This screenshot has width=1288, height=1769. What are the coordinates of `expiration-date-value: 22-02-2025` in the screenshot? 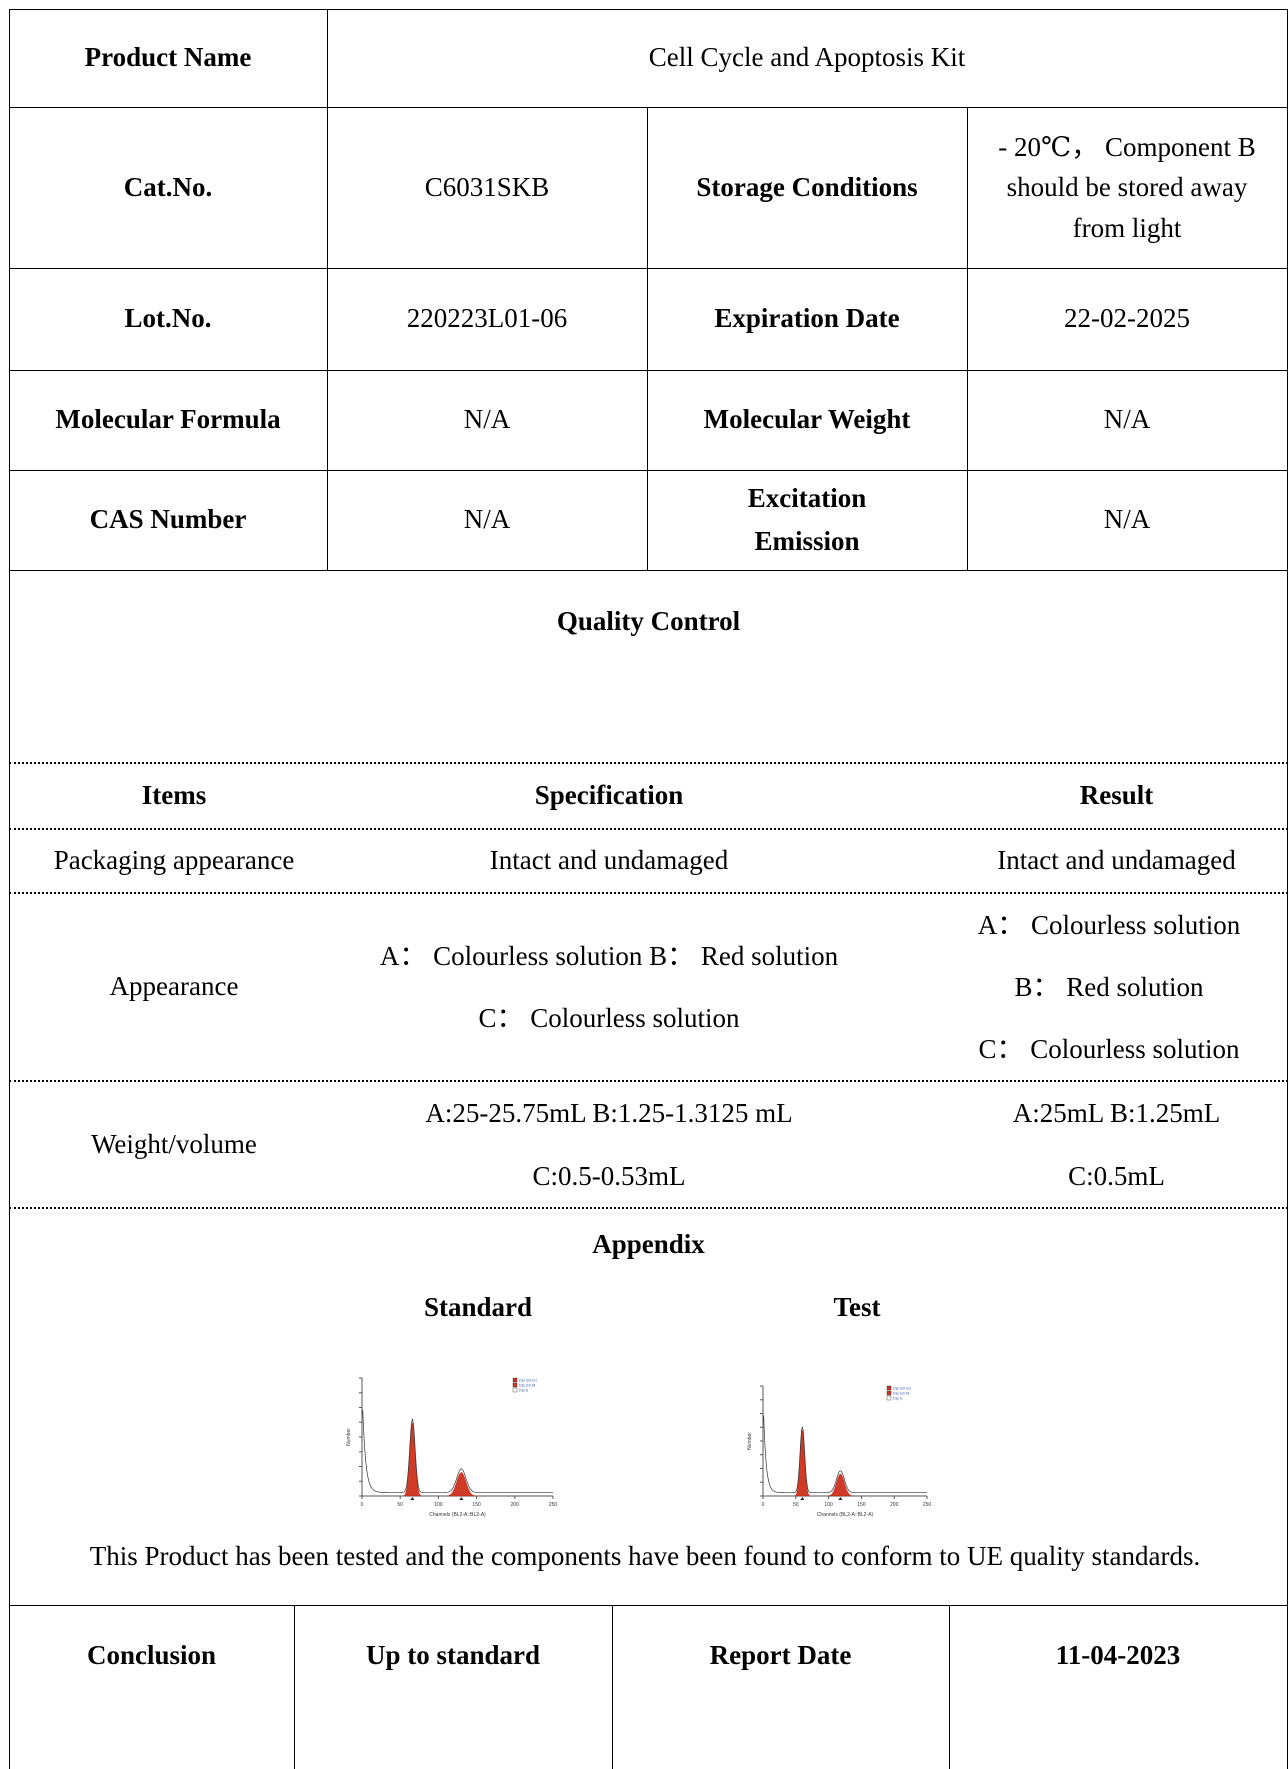 It's located at (1127, 318).